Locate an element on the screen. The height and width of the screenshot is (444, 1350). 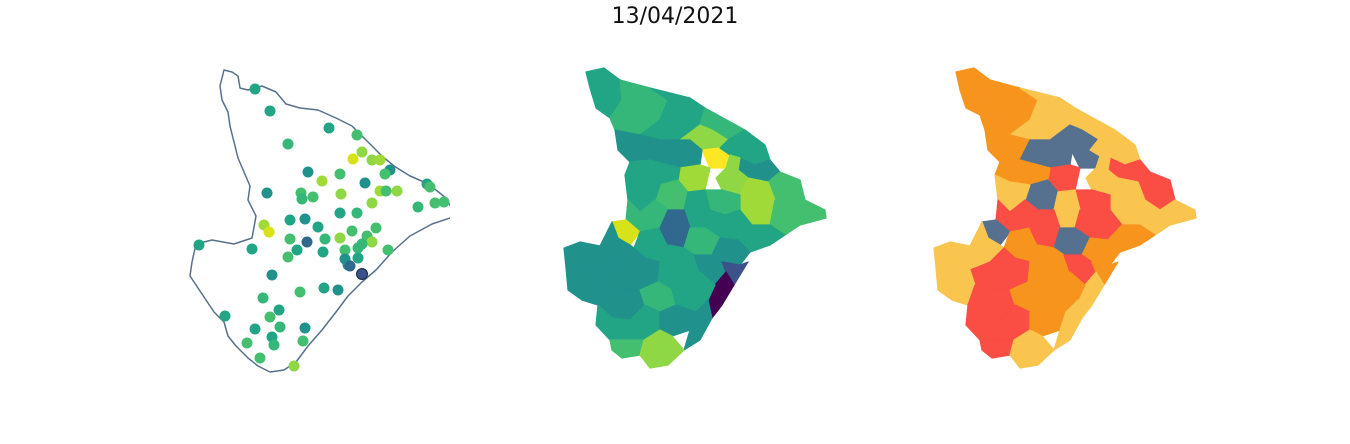
points-layer is located at coordinates (321, 227).